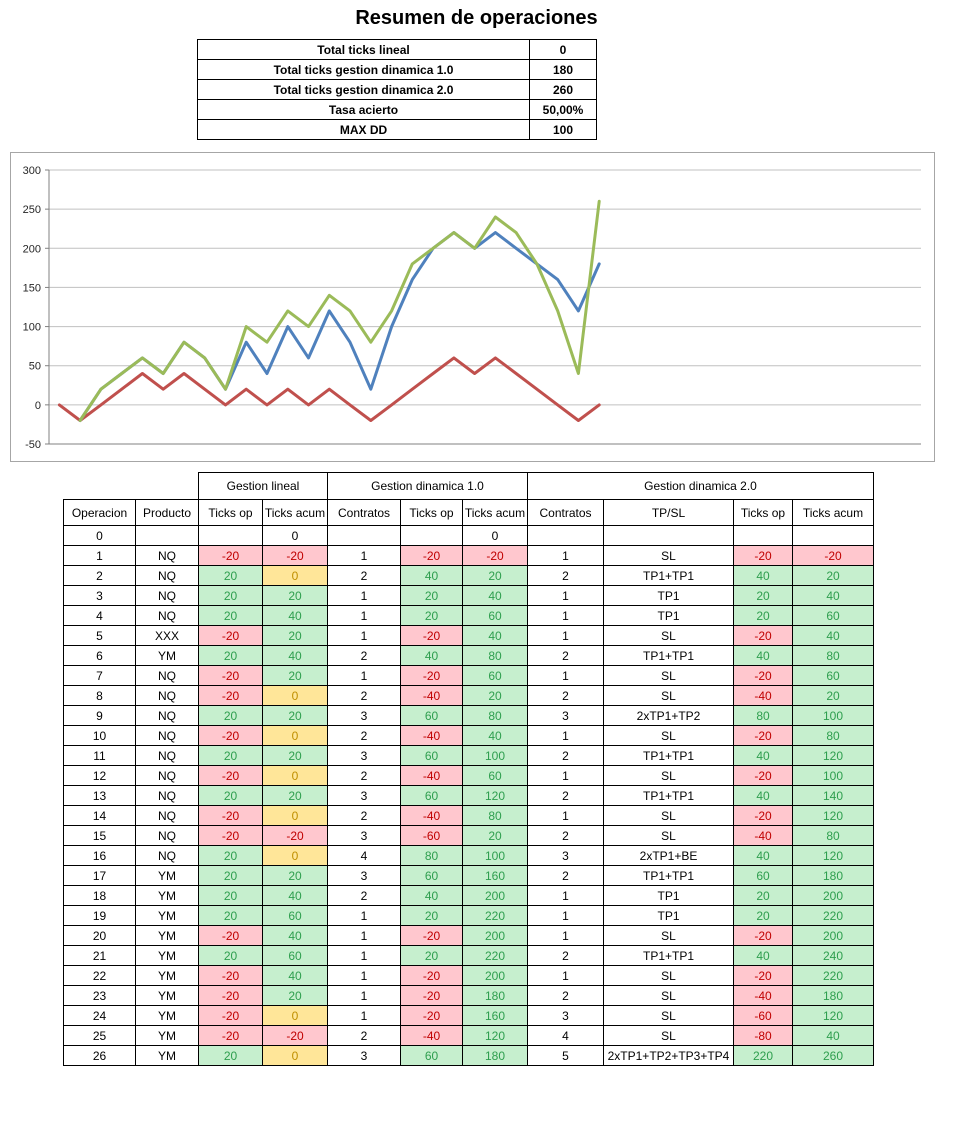  I want to click on summary-label-cell: Total ticks lineal, so click(363, 49).